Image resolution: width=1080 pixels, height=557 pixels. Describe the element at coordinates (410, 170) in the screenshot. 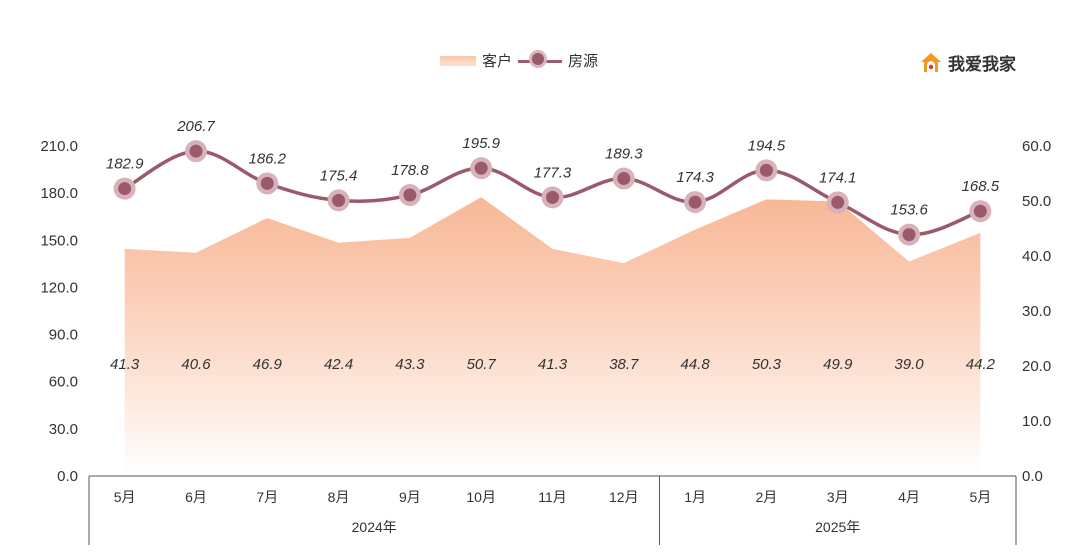

I see `listings-data-label: 178.8` at that location.